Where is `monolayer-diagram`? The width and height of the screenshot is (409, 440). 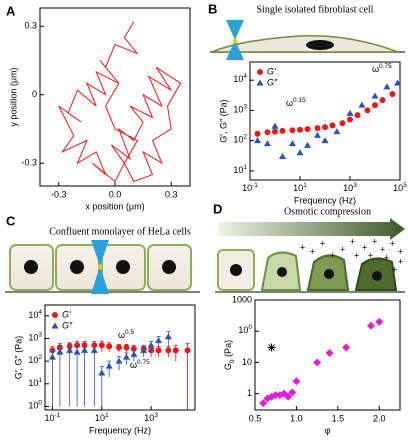
monolayer-diagram is located at coordinates (102, 267).